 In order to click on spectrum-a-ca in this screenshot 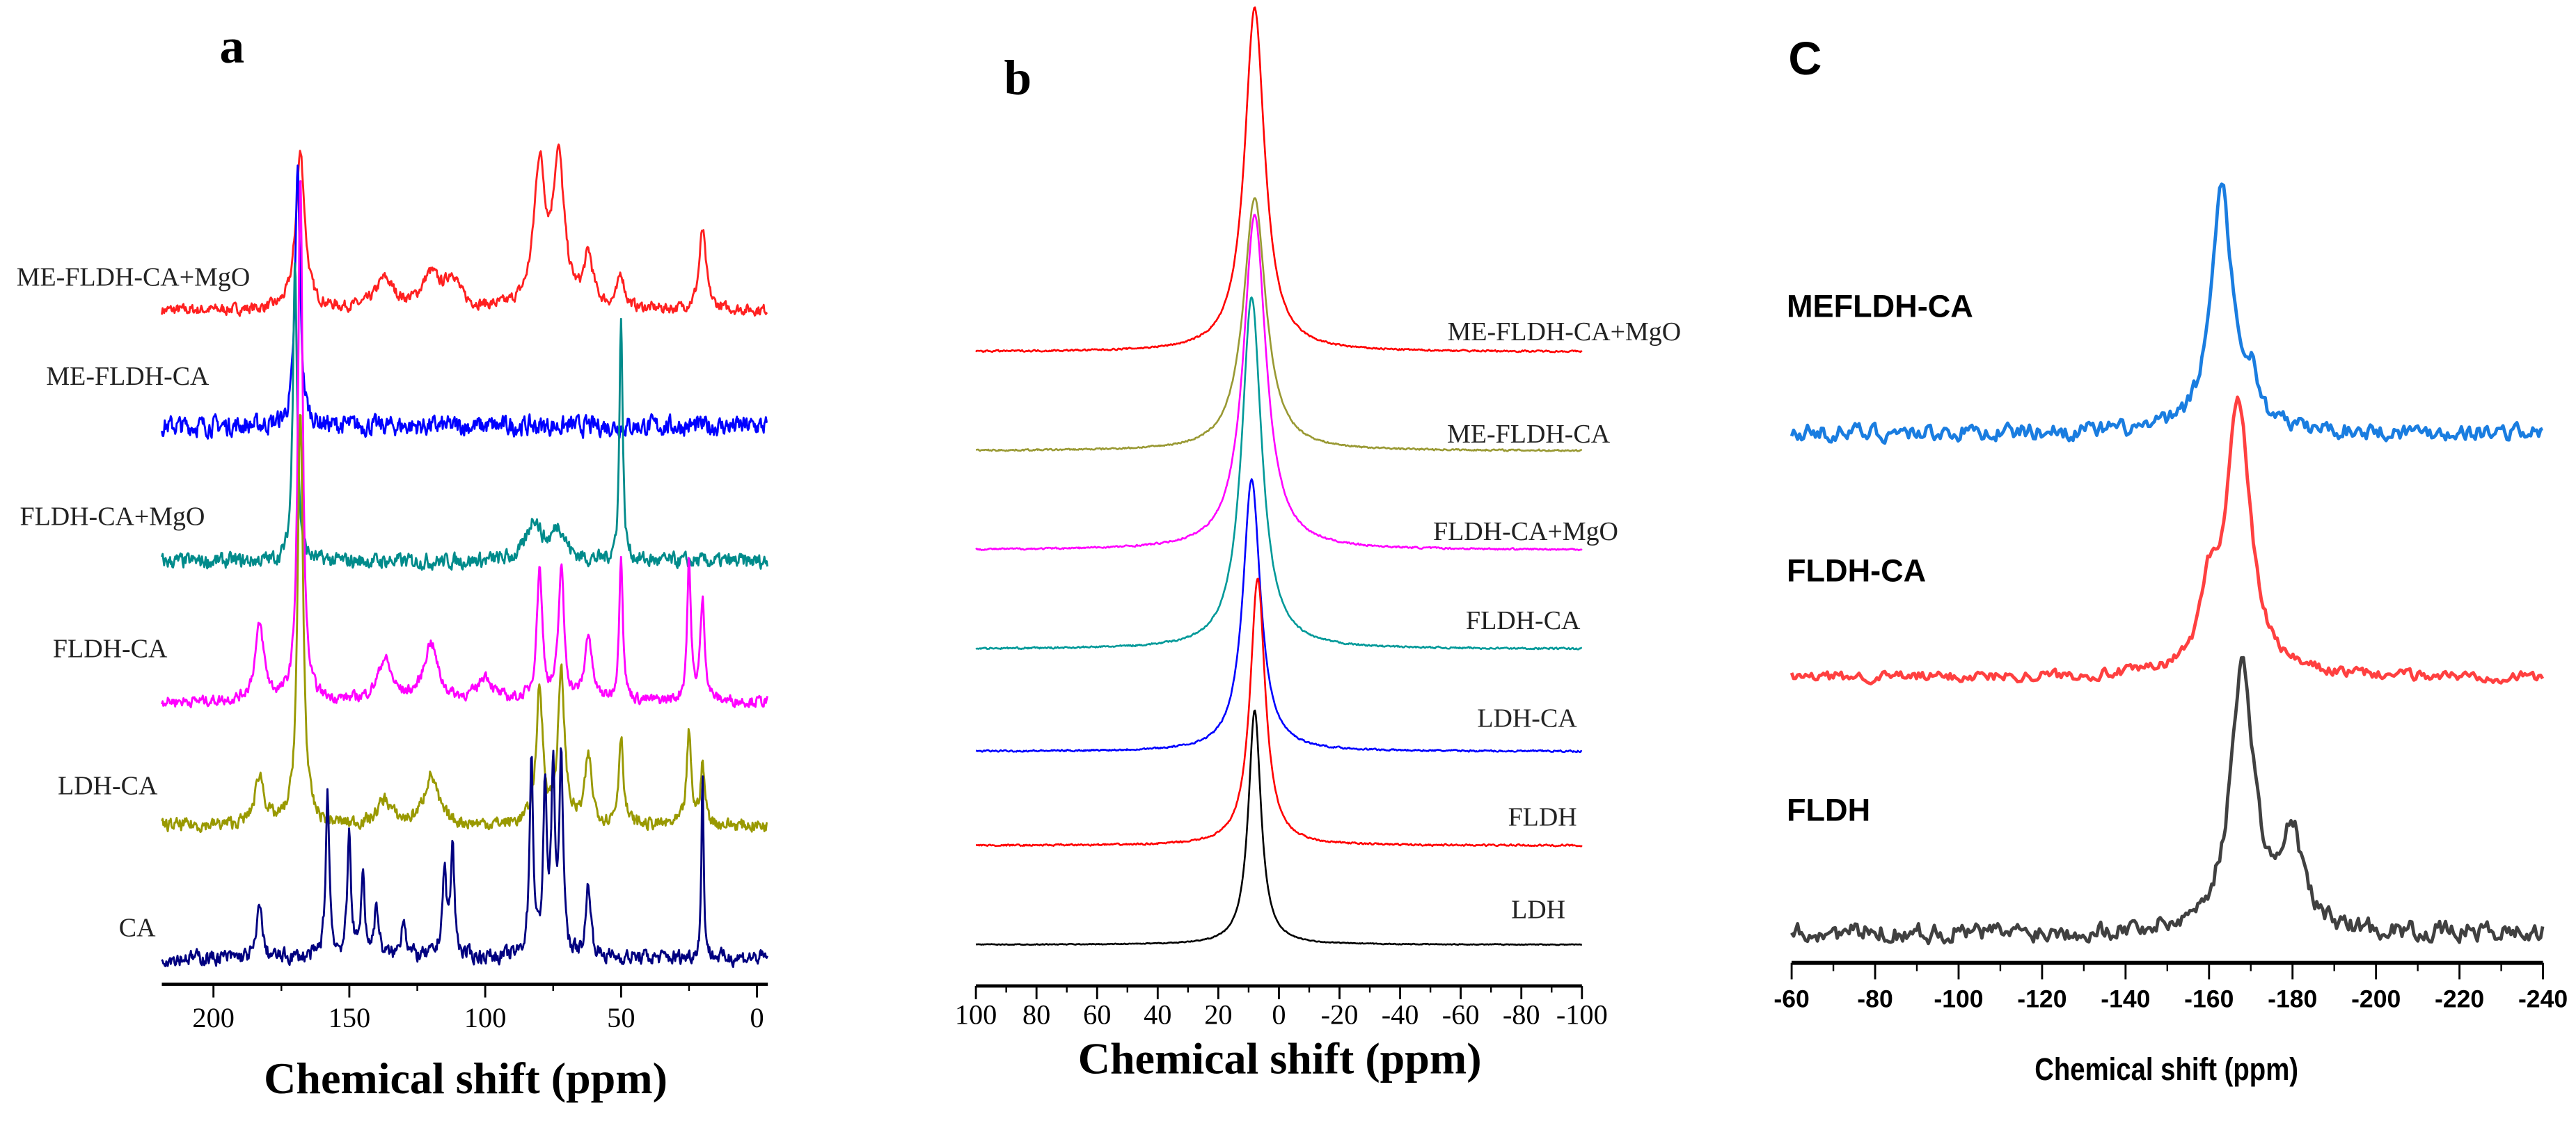, I will do `click(464, 858)`.